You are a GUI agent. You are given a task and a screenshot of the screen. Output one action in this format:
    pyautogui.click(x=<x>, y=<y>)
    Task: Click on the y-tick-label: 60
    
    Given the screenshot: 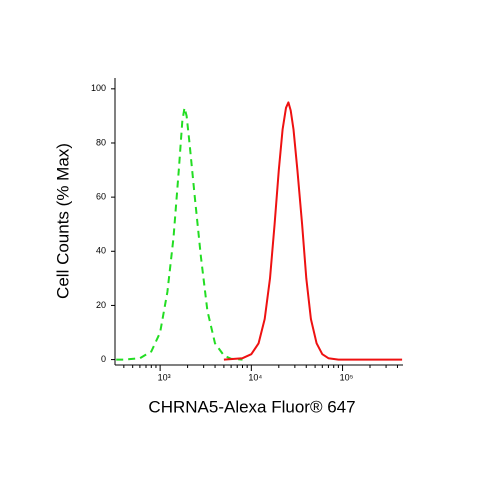 What is the action you would take?
    pyautogui.click(x=101, y=197)
    